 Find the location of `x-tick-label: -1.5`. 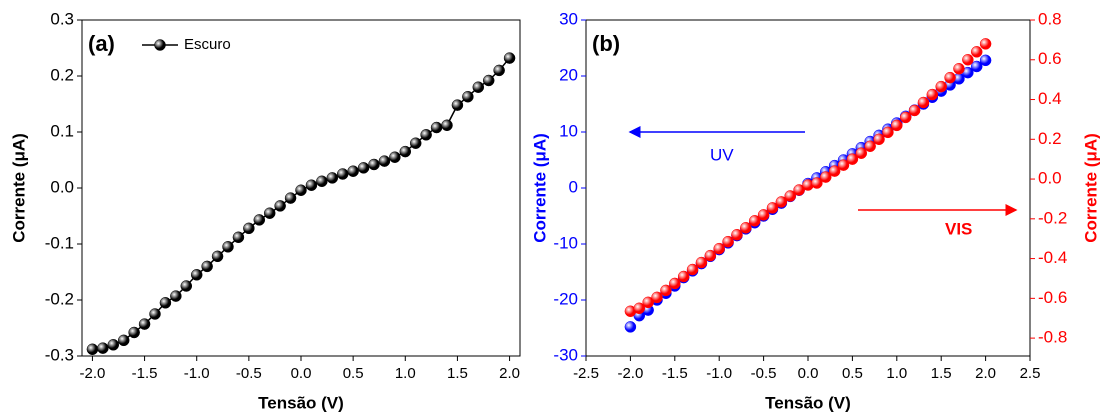

x-tick-label: -1.5 is located at coordinates (675, 373).